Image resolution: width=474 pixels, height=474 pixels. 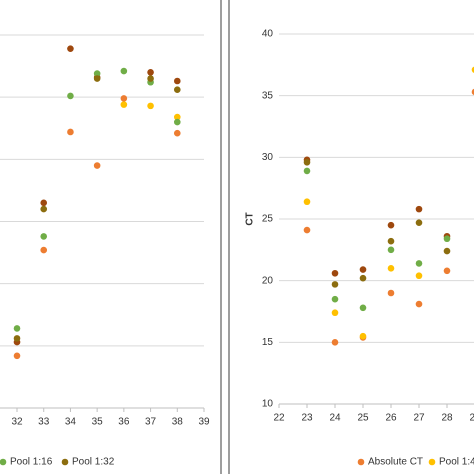 I want to click on legend-label: Pool 1:32, so click(x=93, y=462).